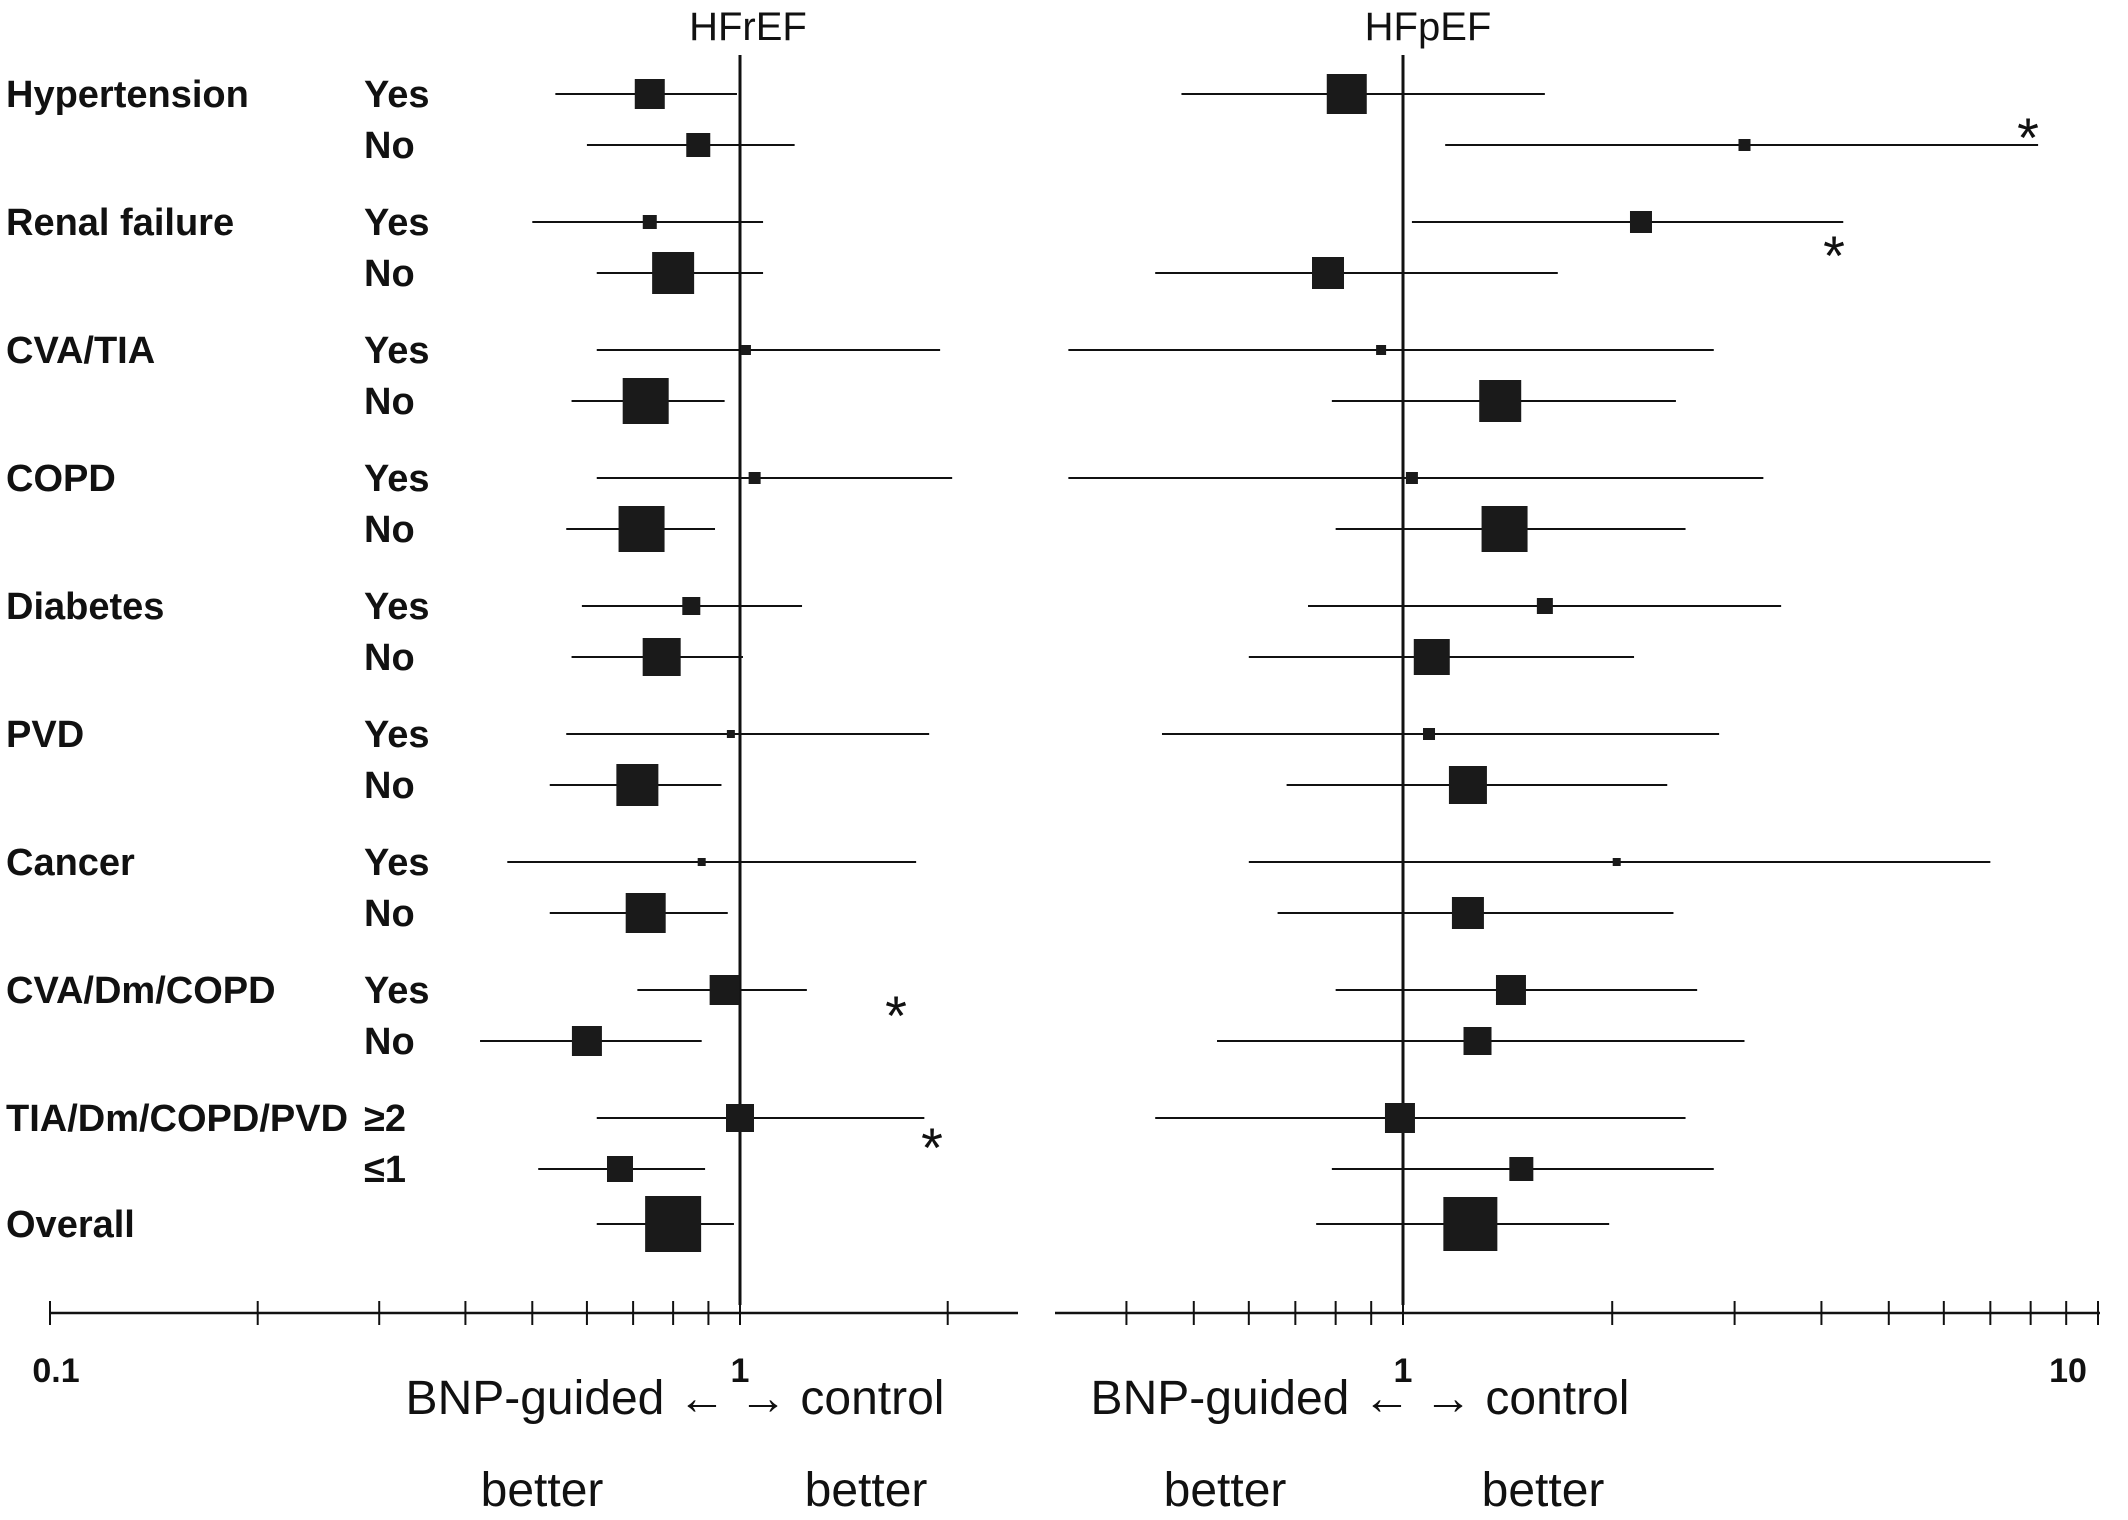 The width and height of the screenshot is (2128, 1520). I want to click on x-tick-label: 10, so click(2068, 1371).